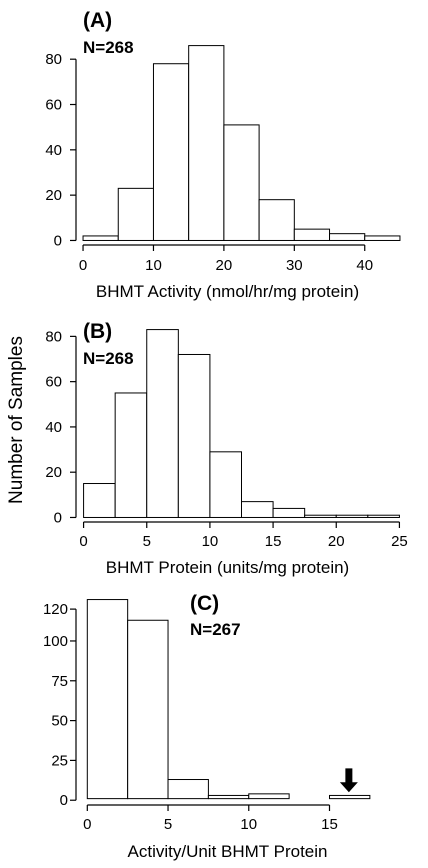  Describe the element at coordinates (97, 331) in the screenshot. I see `panel-tag: (B)` at that location.